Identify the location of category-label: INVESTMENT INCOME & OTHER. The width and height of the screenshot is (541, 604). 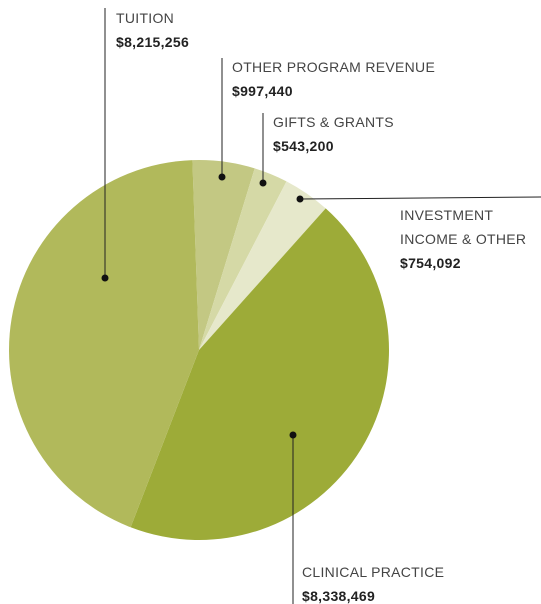
(463, 227).